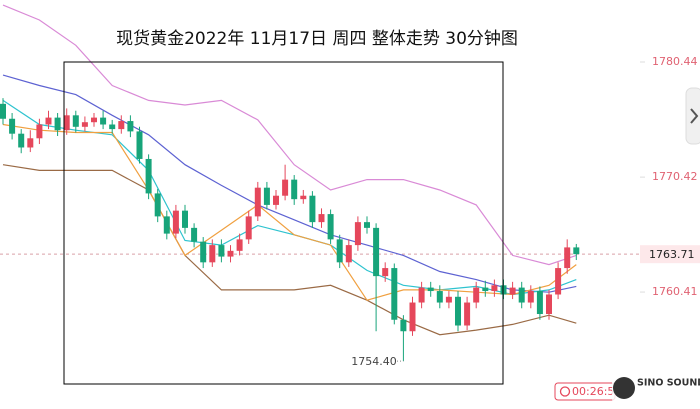 The image size is (700, 409). What do you see at coordinates (675, 176) in the screenshot?
I see `y-tick-label: 1770.42` at bounding box center [675, 176].